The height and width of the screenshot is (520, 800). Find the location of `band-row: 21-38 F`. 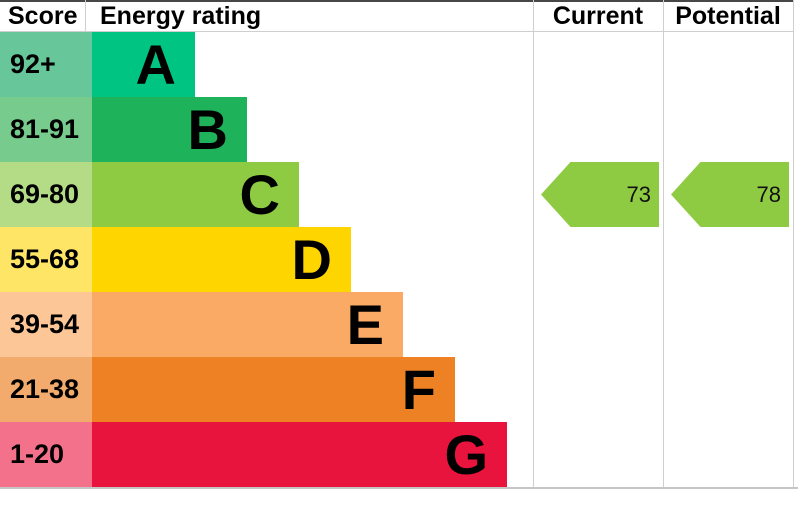

band-row: 21-38 F is located at coordinates (266, 389).